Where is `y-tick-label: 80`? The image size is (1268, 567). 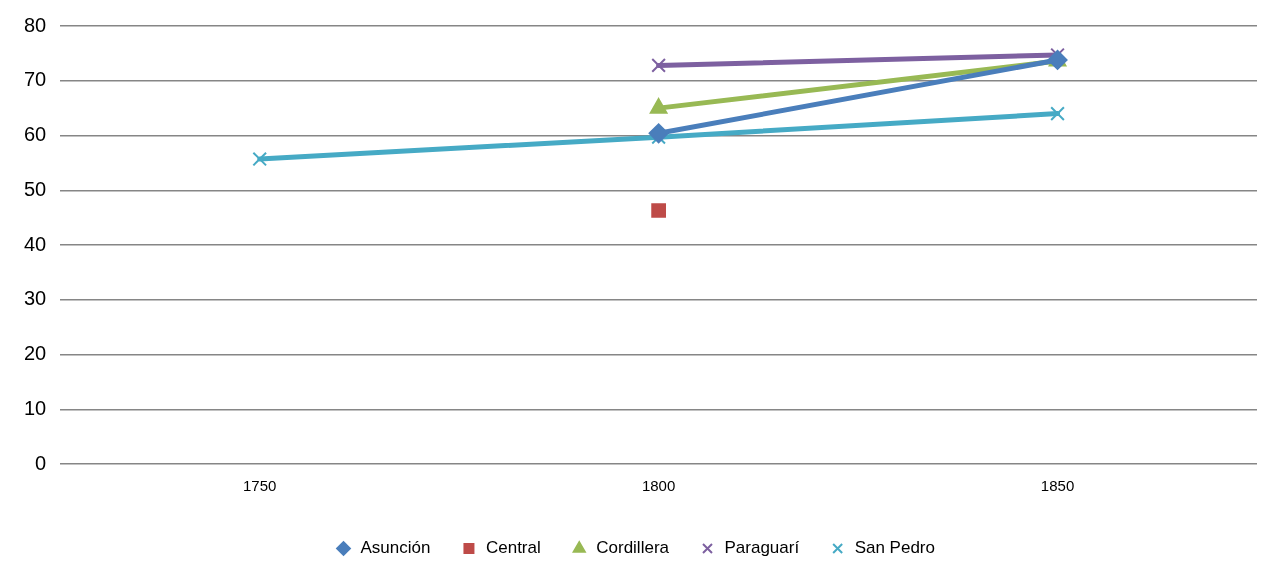
y-tick-label: 80 is located at coordinates (35, 24).